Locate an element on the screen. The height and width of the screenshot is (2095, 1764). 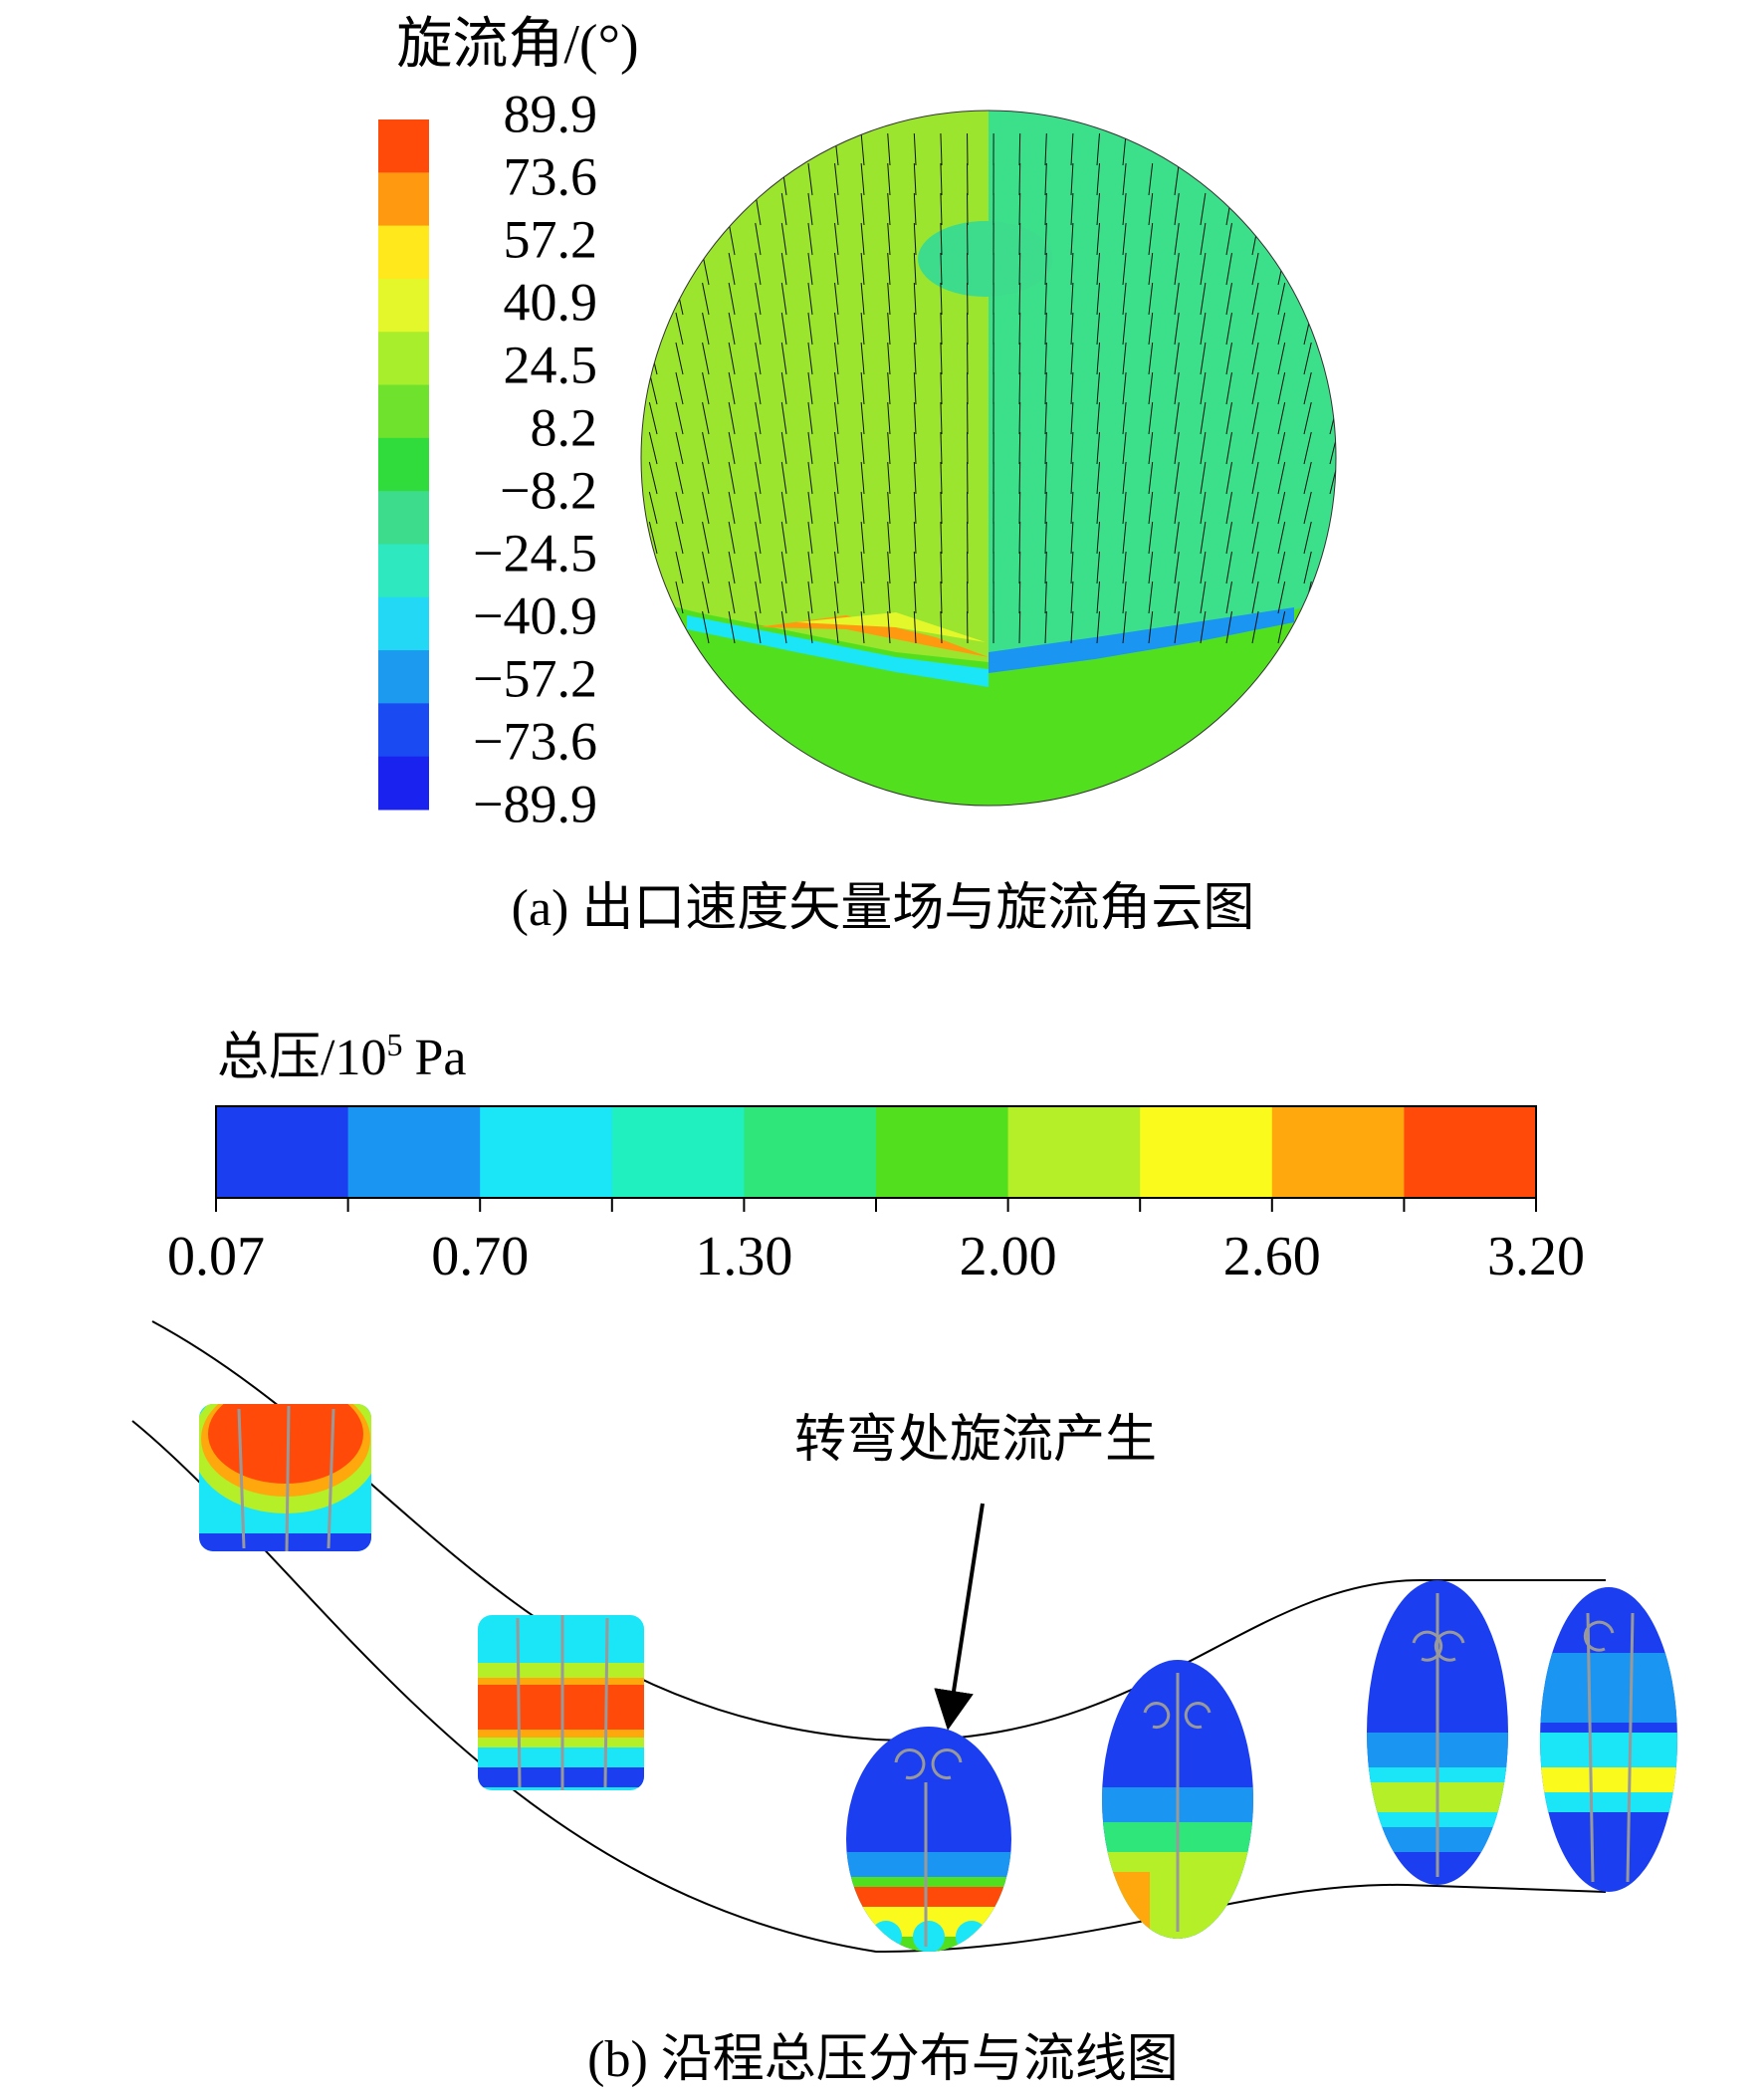
colorbar-label: −89.9 is located at coordinates (535, 803).